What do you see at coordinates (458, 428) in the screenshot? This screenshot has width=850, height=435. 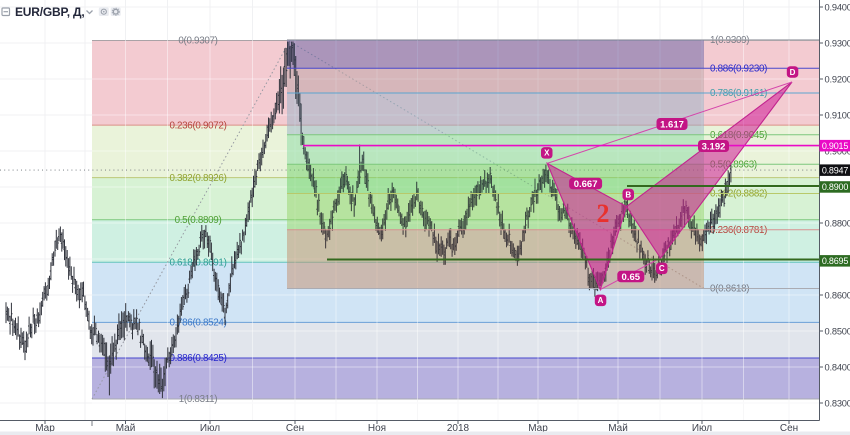 I see `svg-text: 2018` at bounding box center [458, 428].